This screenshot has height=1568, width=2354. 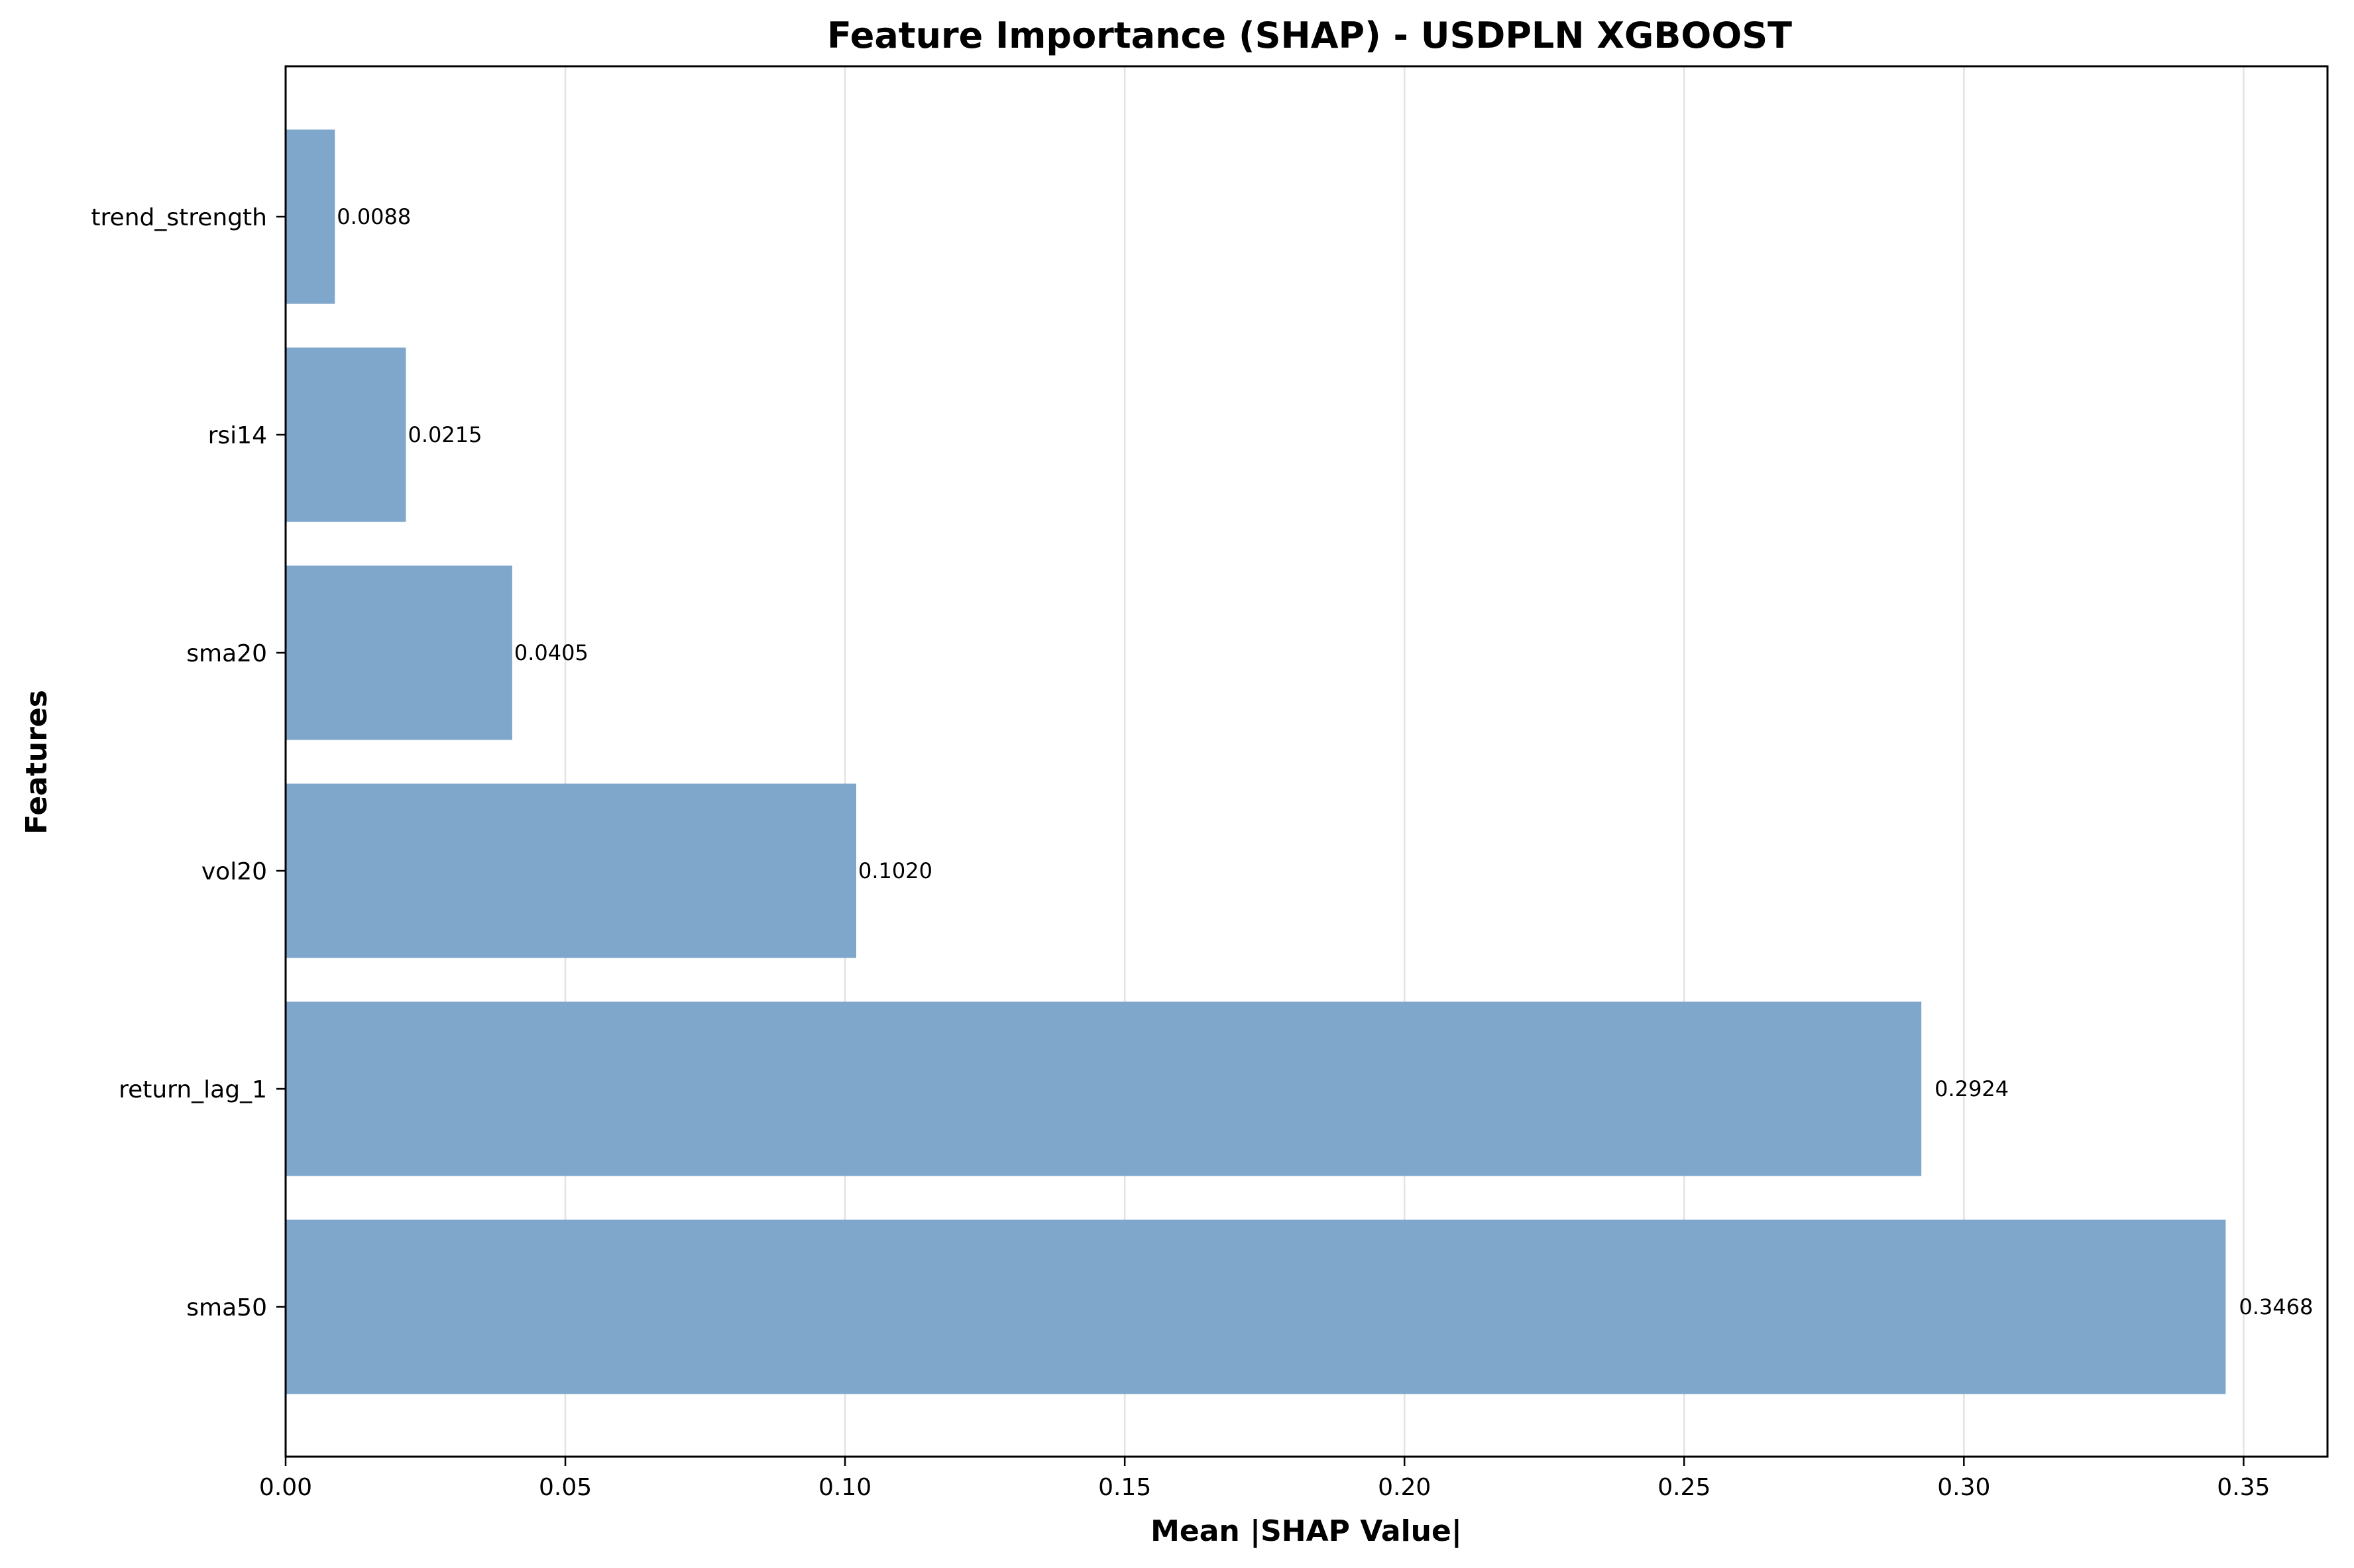 What do you see at coordinates (37, 762) in the screenshot?
I see `y-axis-label: Features` at bounding box center [37, 762].